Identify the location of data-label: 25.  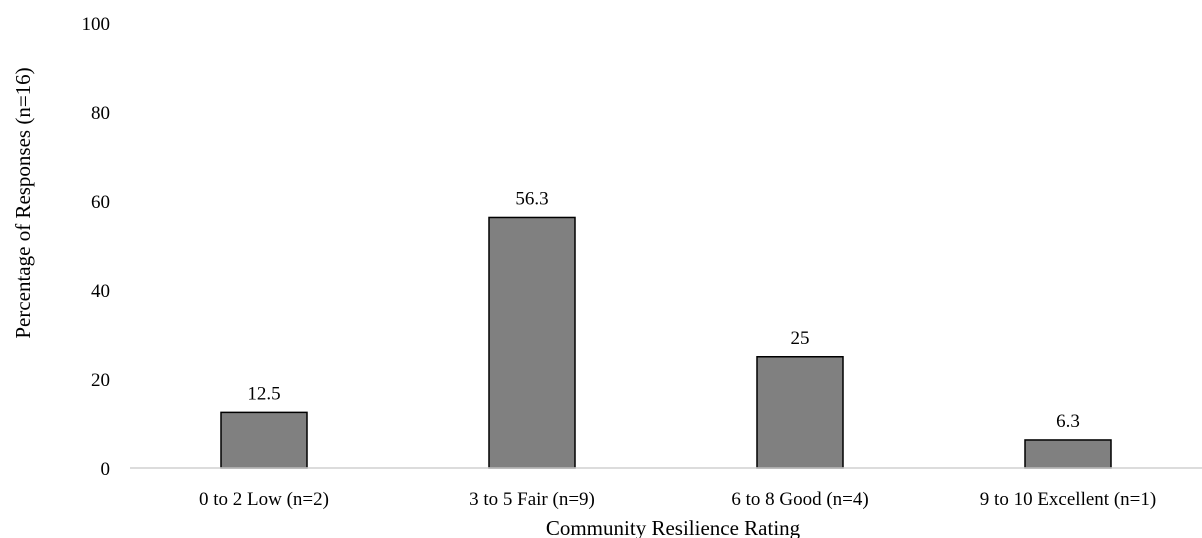
(800, 338).